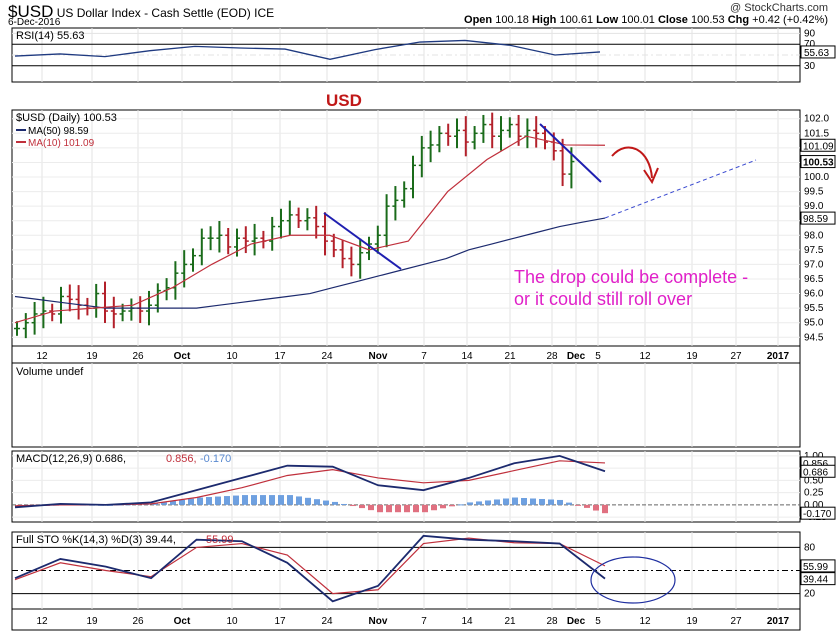 This screenshot has height=631, width=836. I want to click on ma50-line, so click(310, 263).